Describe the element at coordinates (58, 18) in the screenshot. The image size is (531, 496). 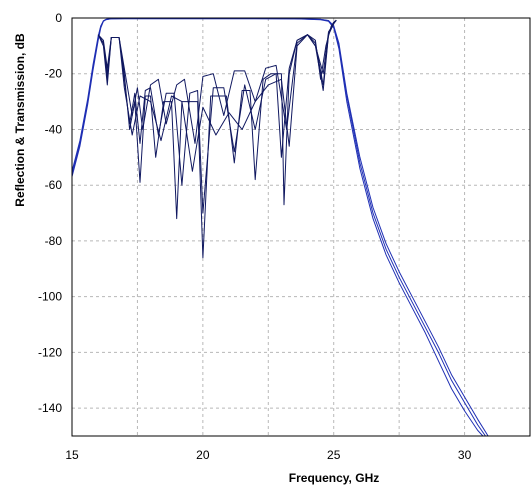
I see `y-tick-label: 0` at that location.